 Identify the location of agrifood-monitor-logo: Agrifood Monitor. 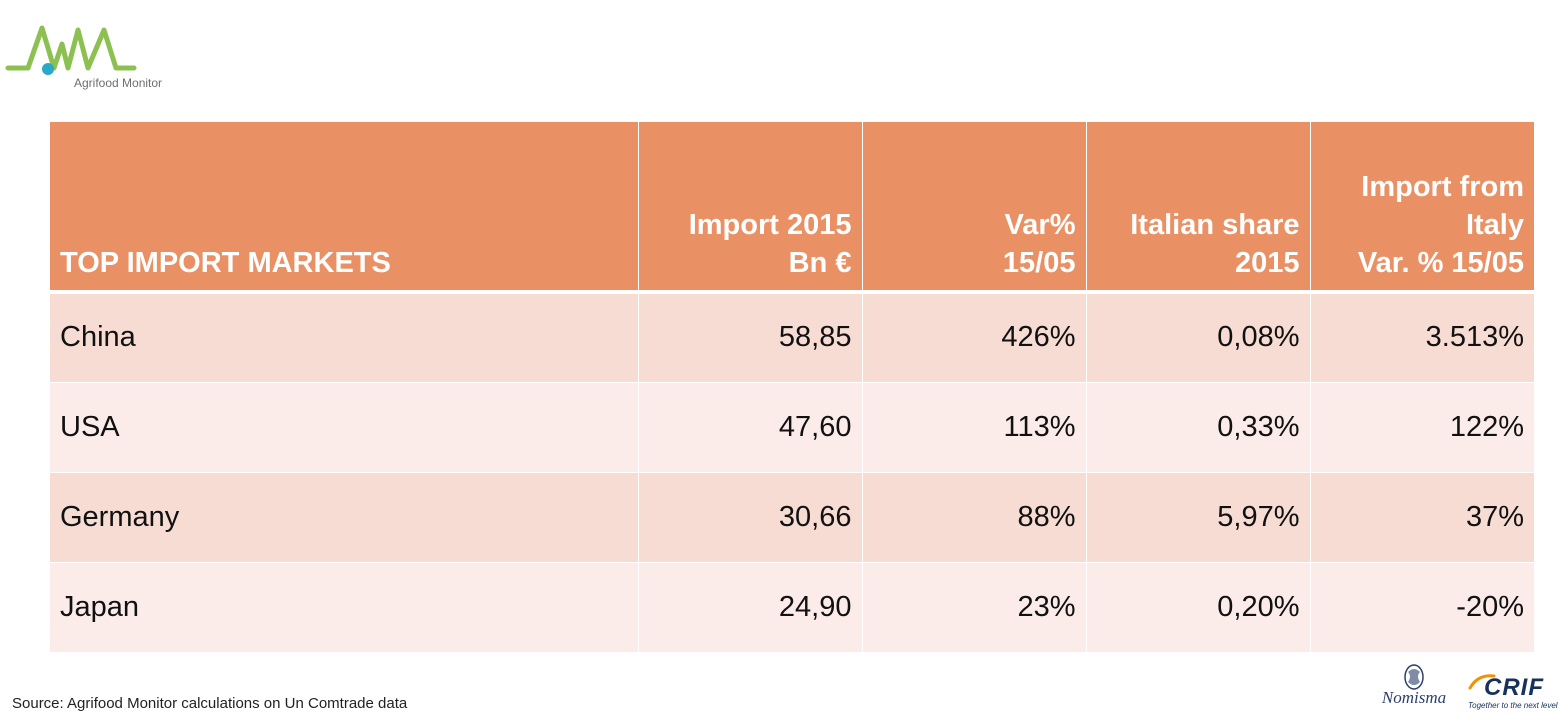
(89, 60).